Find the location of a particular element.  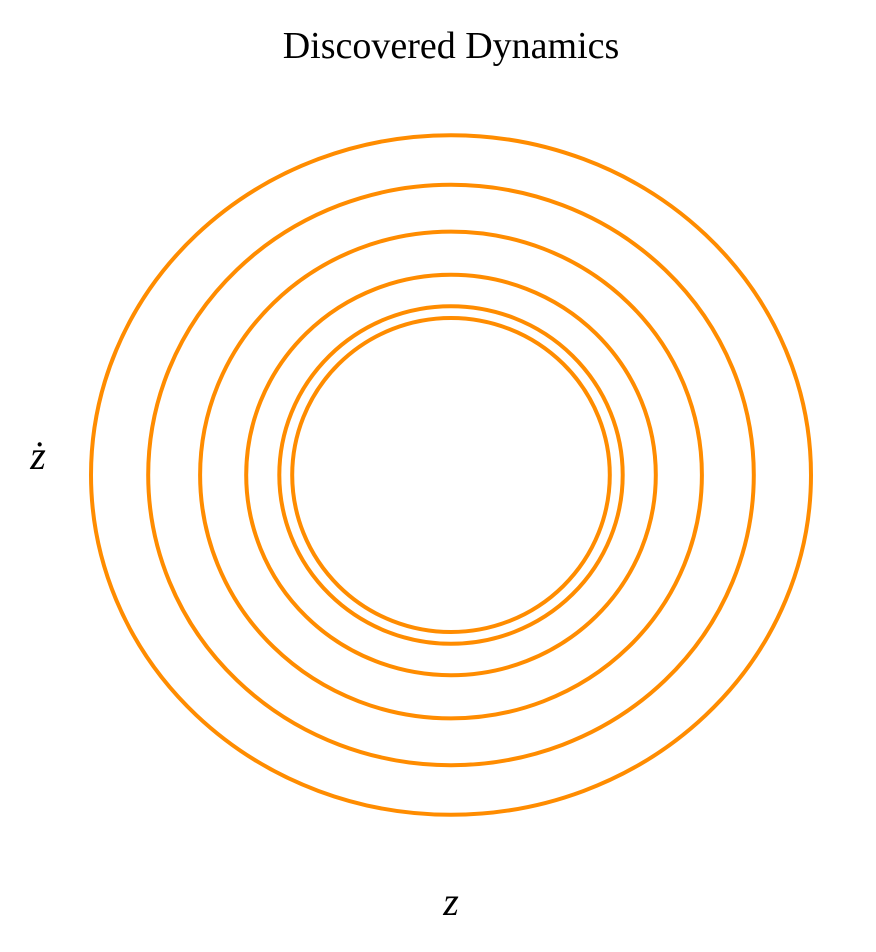

x-axis-label: z is located at coordinates (450, 901).